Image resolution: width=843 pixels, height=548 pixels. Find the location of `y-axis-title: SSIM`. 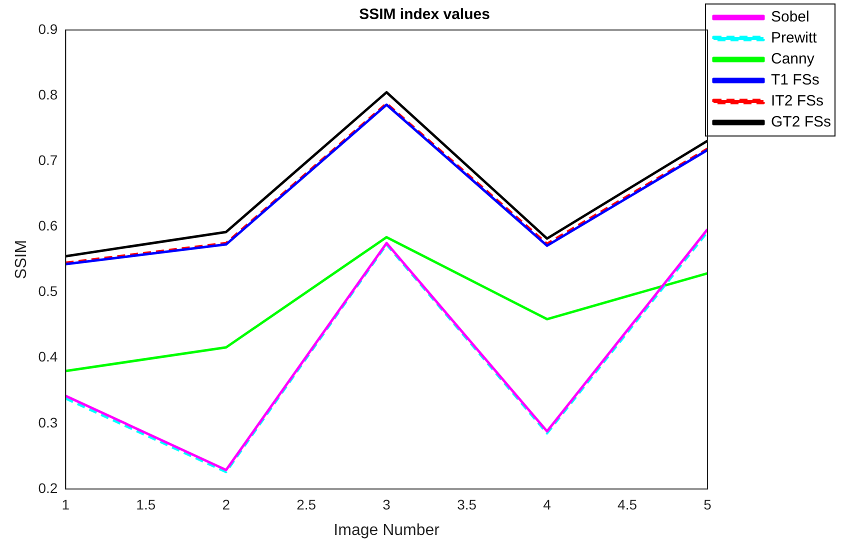

y-axis-title: SSIM is located at coordinates (21, 260).